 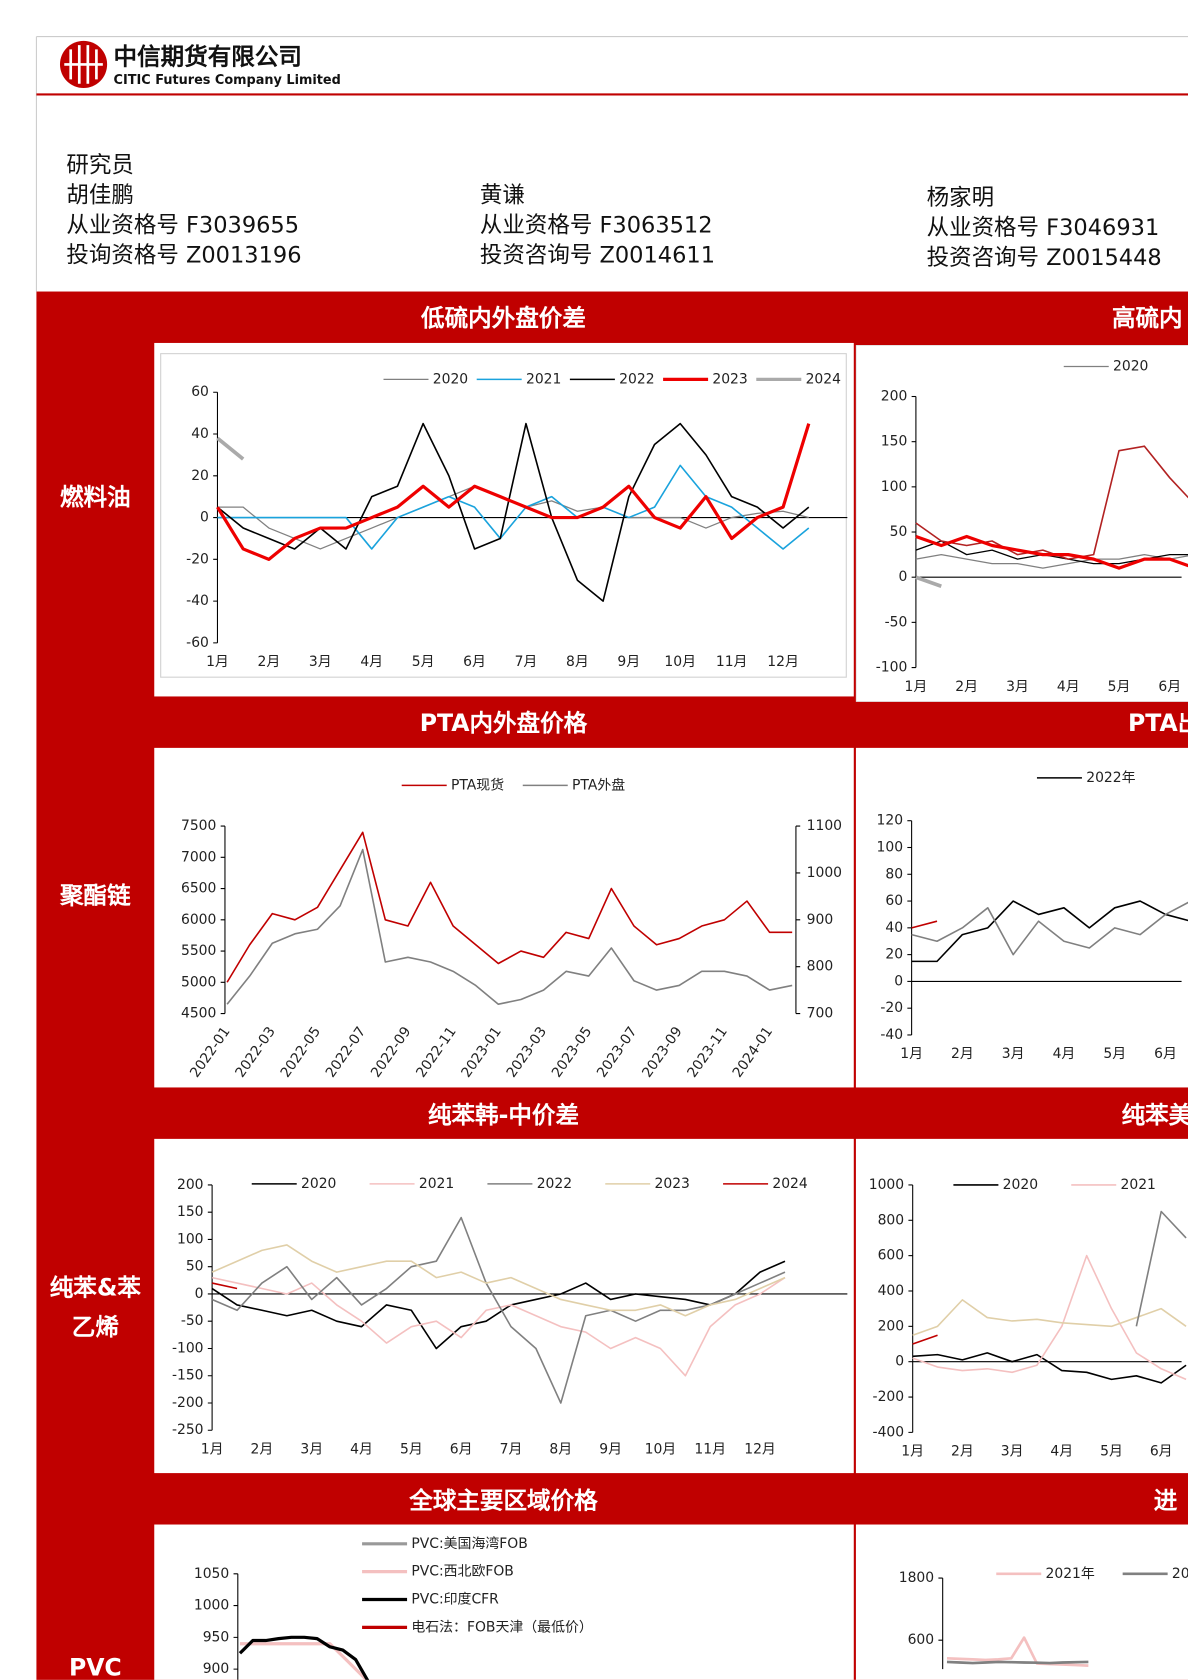 I want to click on y-tick-label: -50, so click(x=896, y=622).